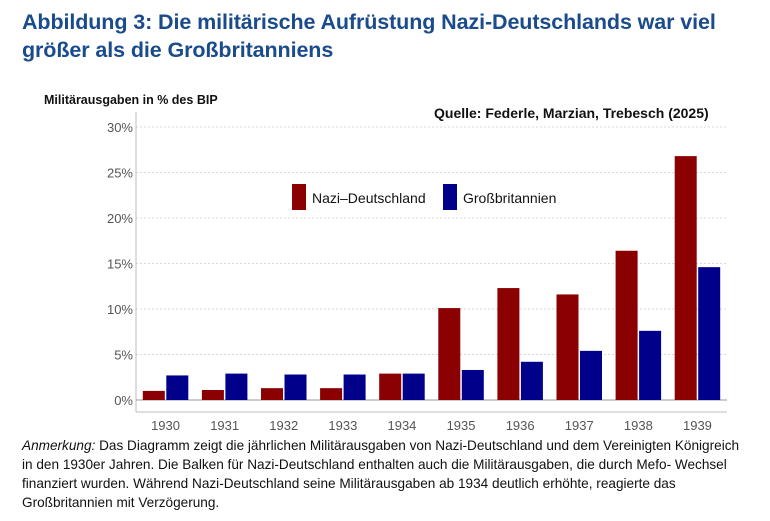 The height and width of the screenshot is (521, 770). What do you see at coordinates (120, 218) in the screenshot?
I see `y-tick-label: 20%` at bounding box center [120, 218].